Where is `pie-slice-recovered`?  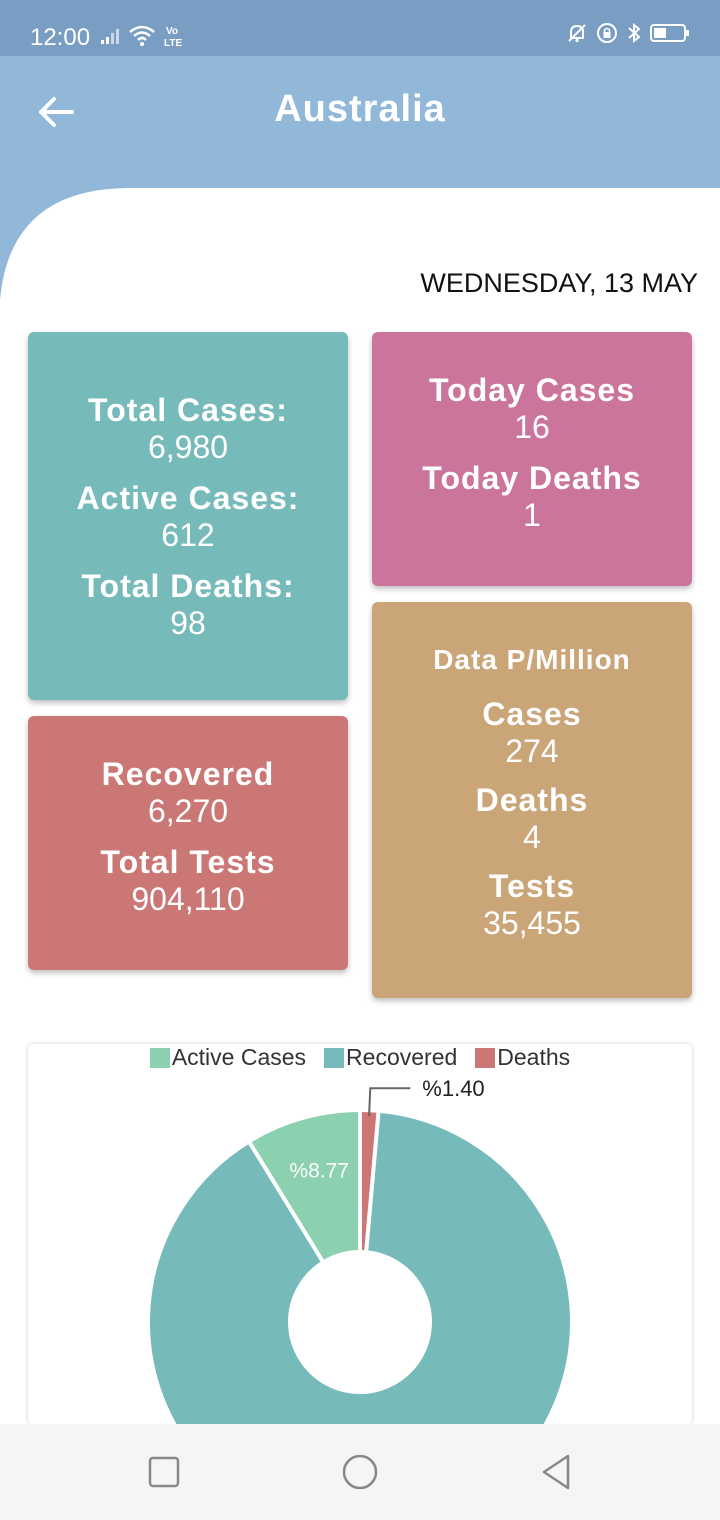 pie-slice-recovered is located at coordinates (360, 1266).